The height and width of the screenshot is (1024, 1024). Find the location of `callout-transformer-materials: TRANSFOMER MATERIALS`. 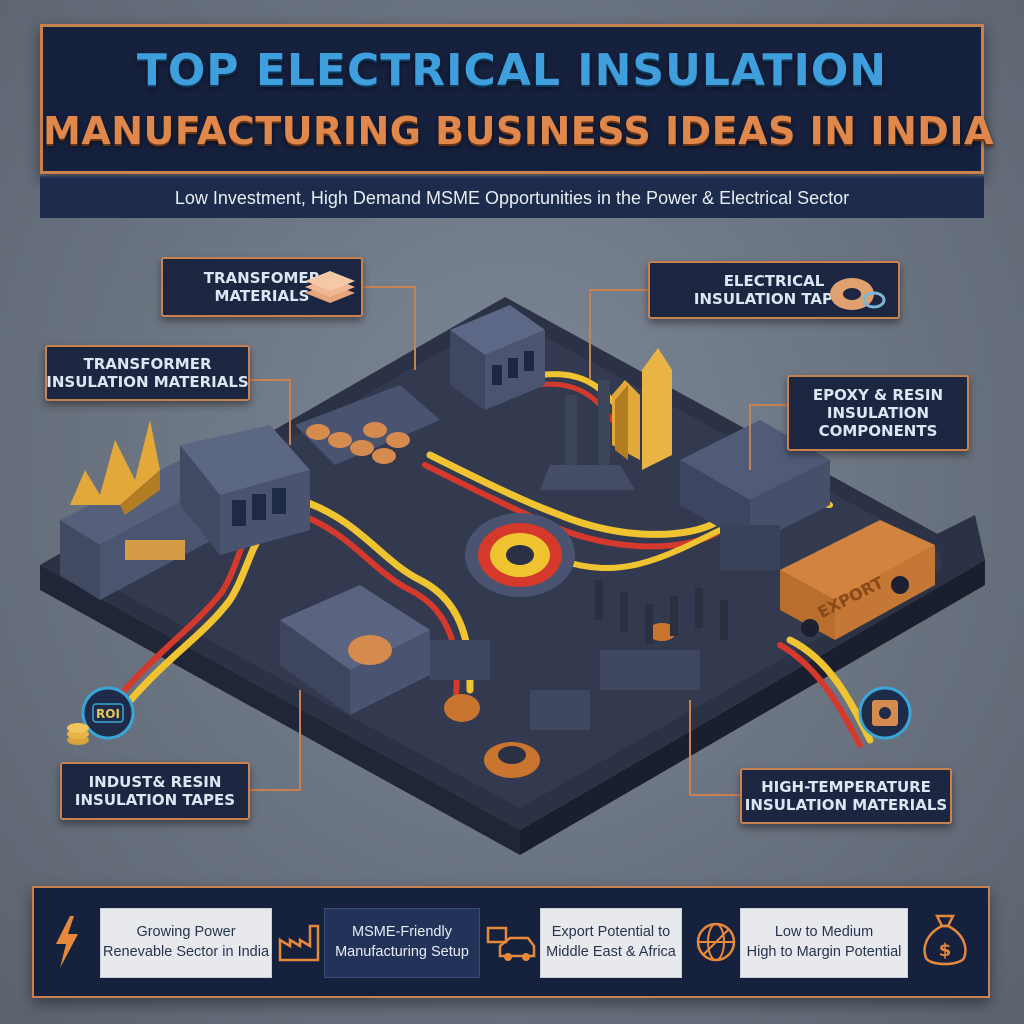

callout-transformer-materials: TRANSFOMER MATERIALS is located at coordinates (262, 287).